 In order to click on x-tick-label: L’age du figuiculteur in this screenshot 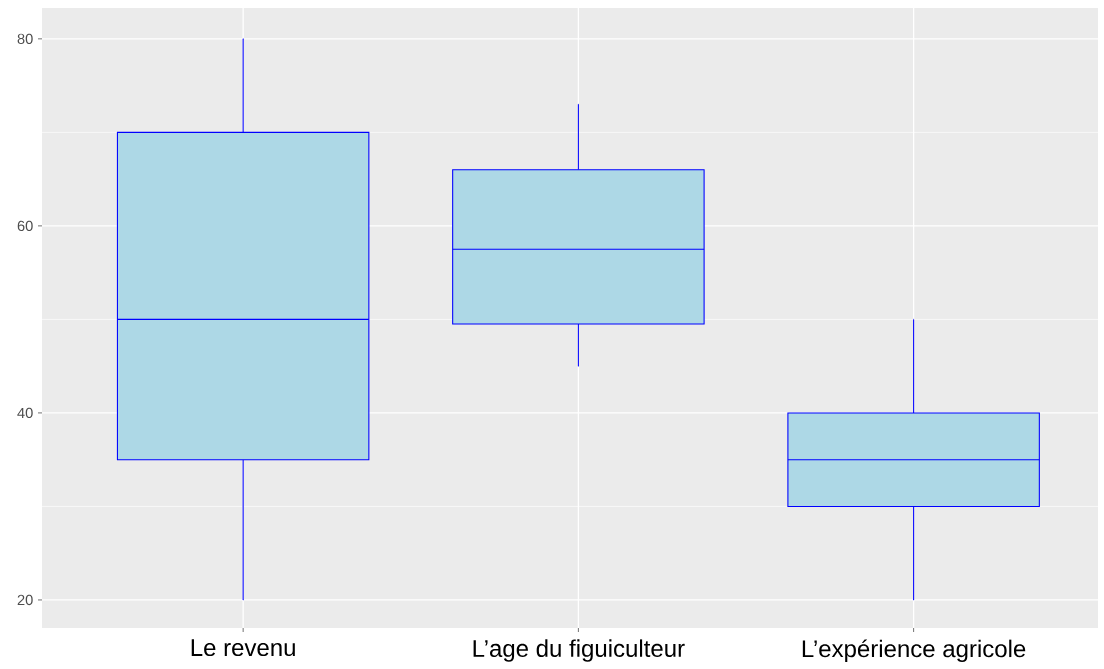, I will do `click(579, 650)`.